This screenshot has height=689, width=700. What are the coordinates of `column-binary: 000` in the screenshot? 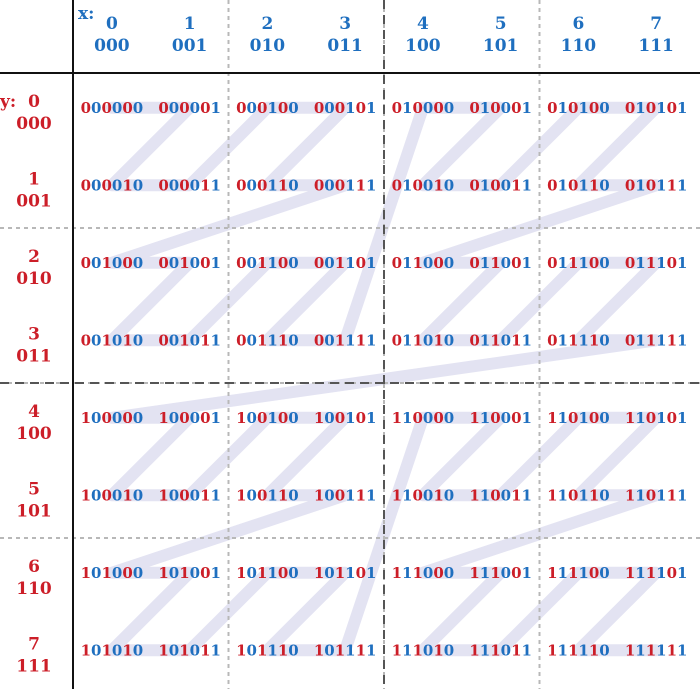 It's located at (112, 46).